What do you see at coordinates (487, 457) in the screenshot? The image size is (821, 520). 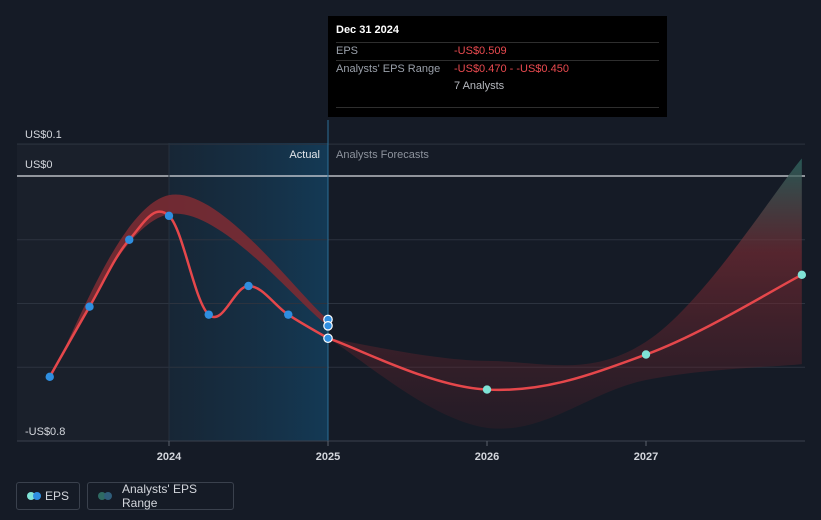 I see `x-tick-label: 2026` at bounding box center [487, 457].